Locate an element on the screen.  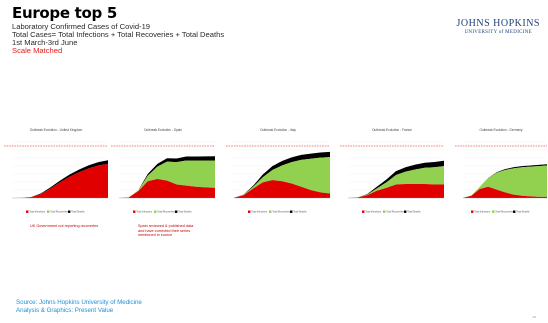
chart-title: Outbreak Evolution - Italy is located at coordinates (278, 130).